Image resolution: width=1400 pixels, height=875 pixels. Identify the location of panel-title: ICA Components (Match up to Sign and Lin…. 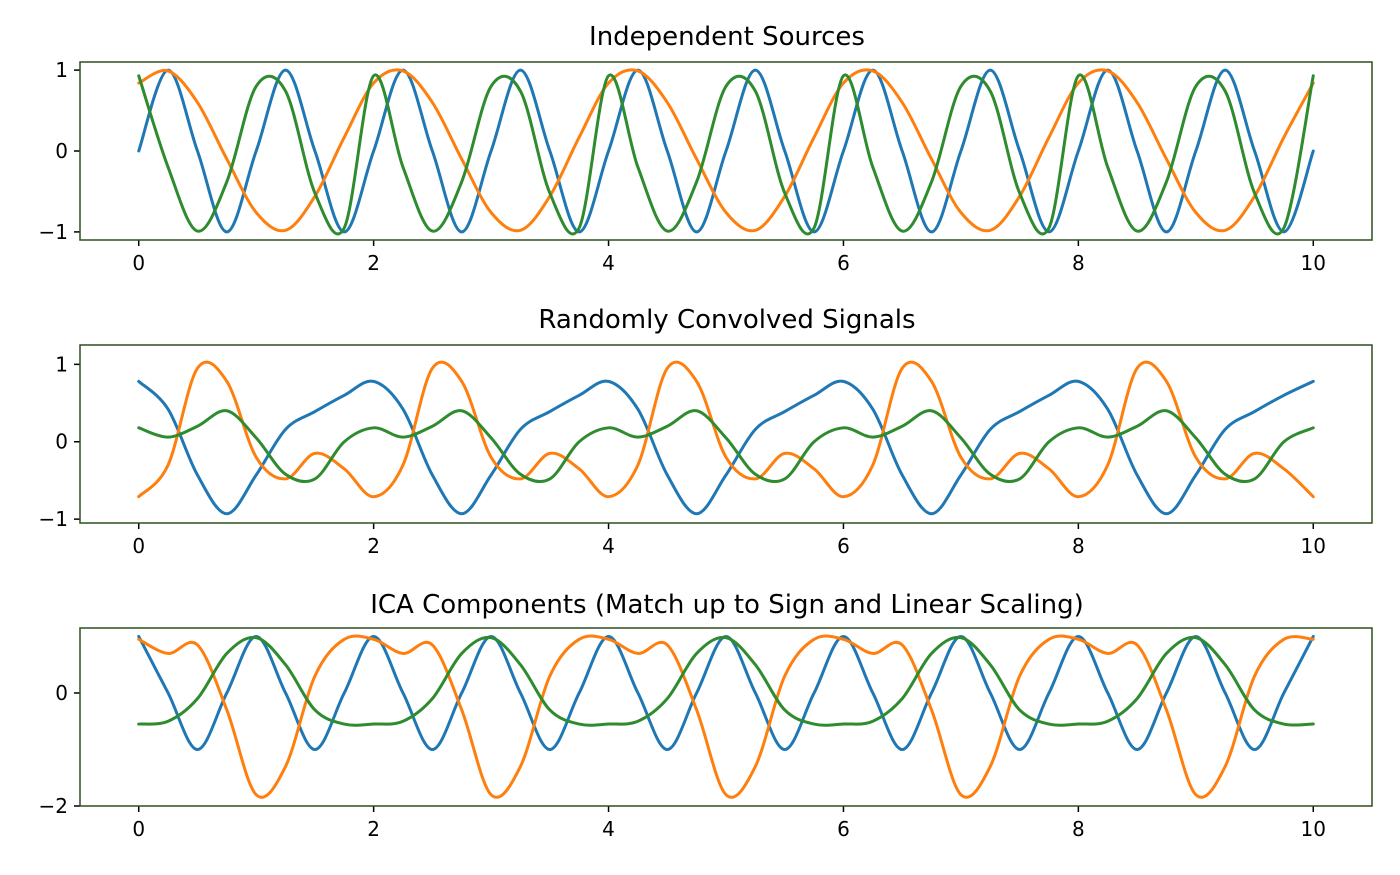
(727, 605).